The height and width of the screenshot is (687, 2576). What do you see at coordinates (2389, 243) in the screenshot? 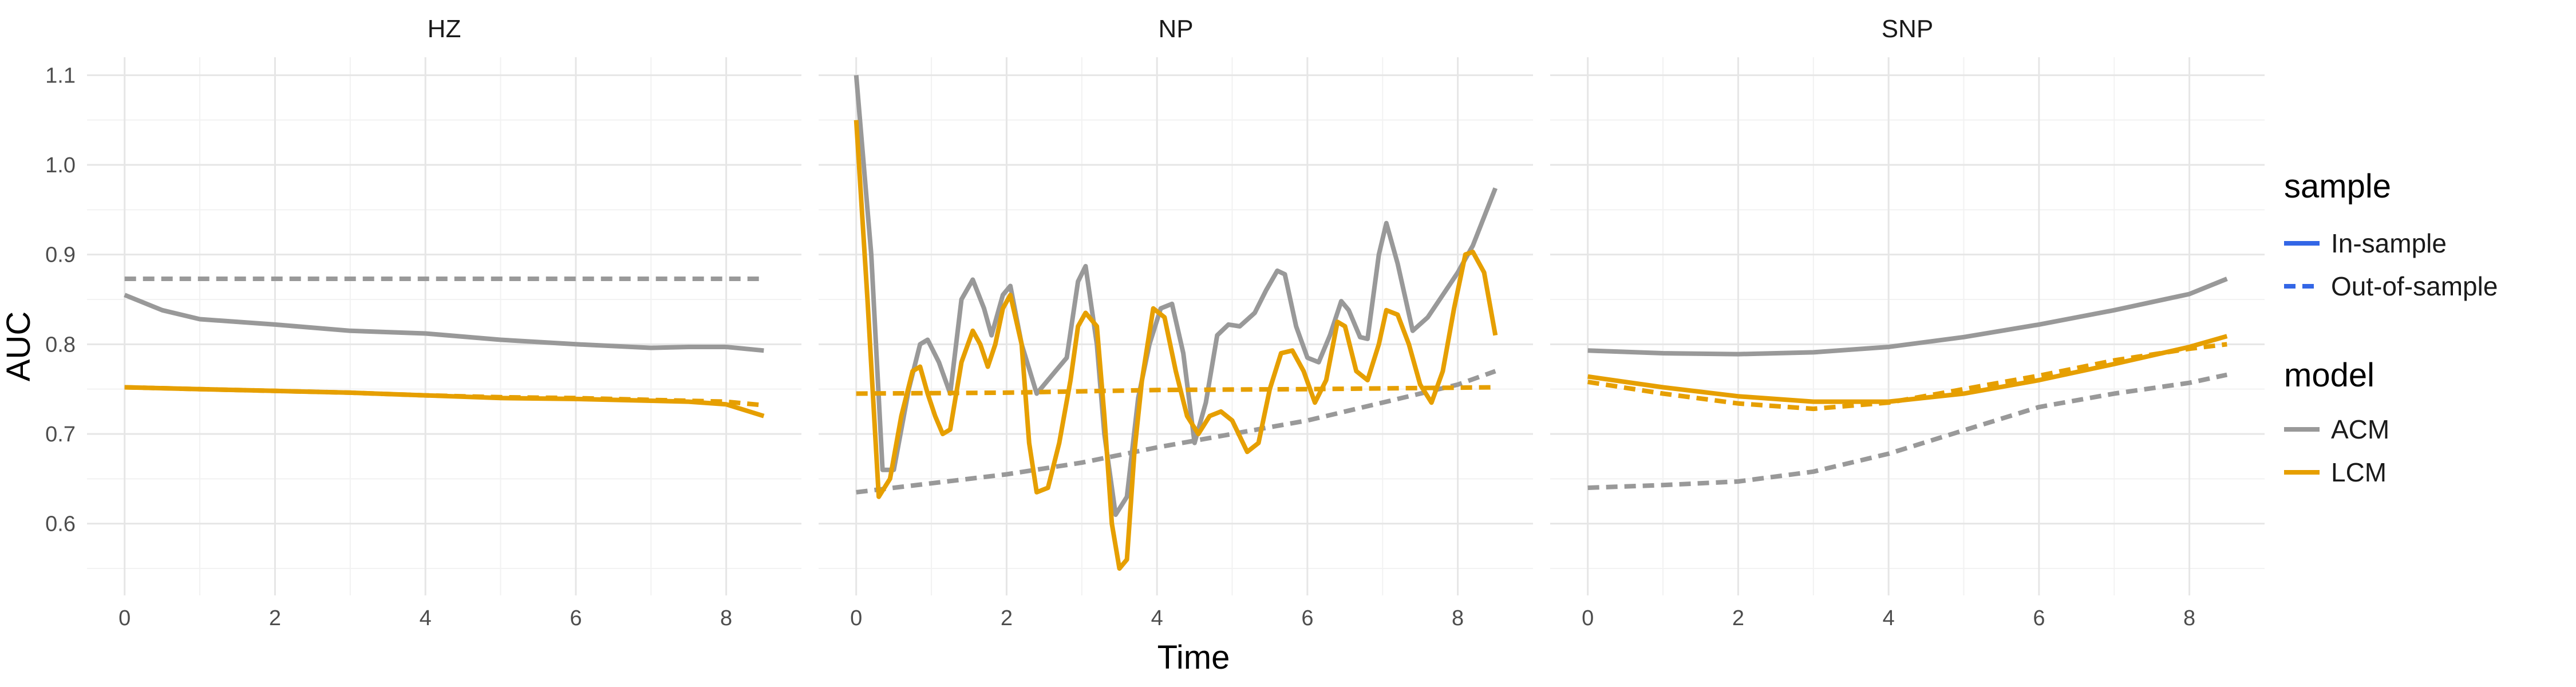
I see `legend-label: In-sample` at bounding box center [2389, 243].